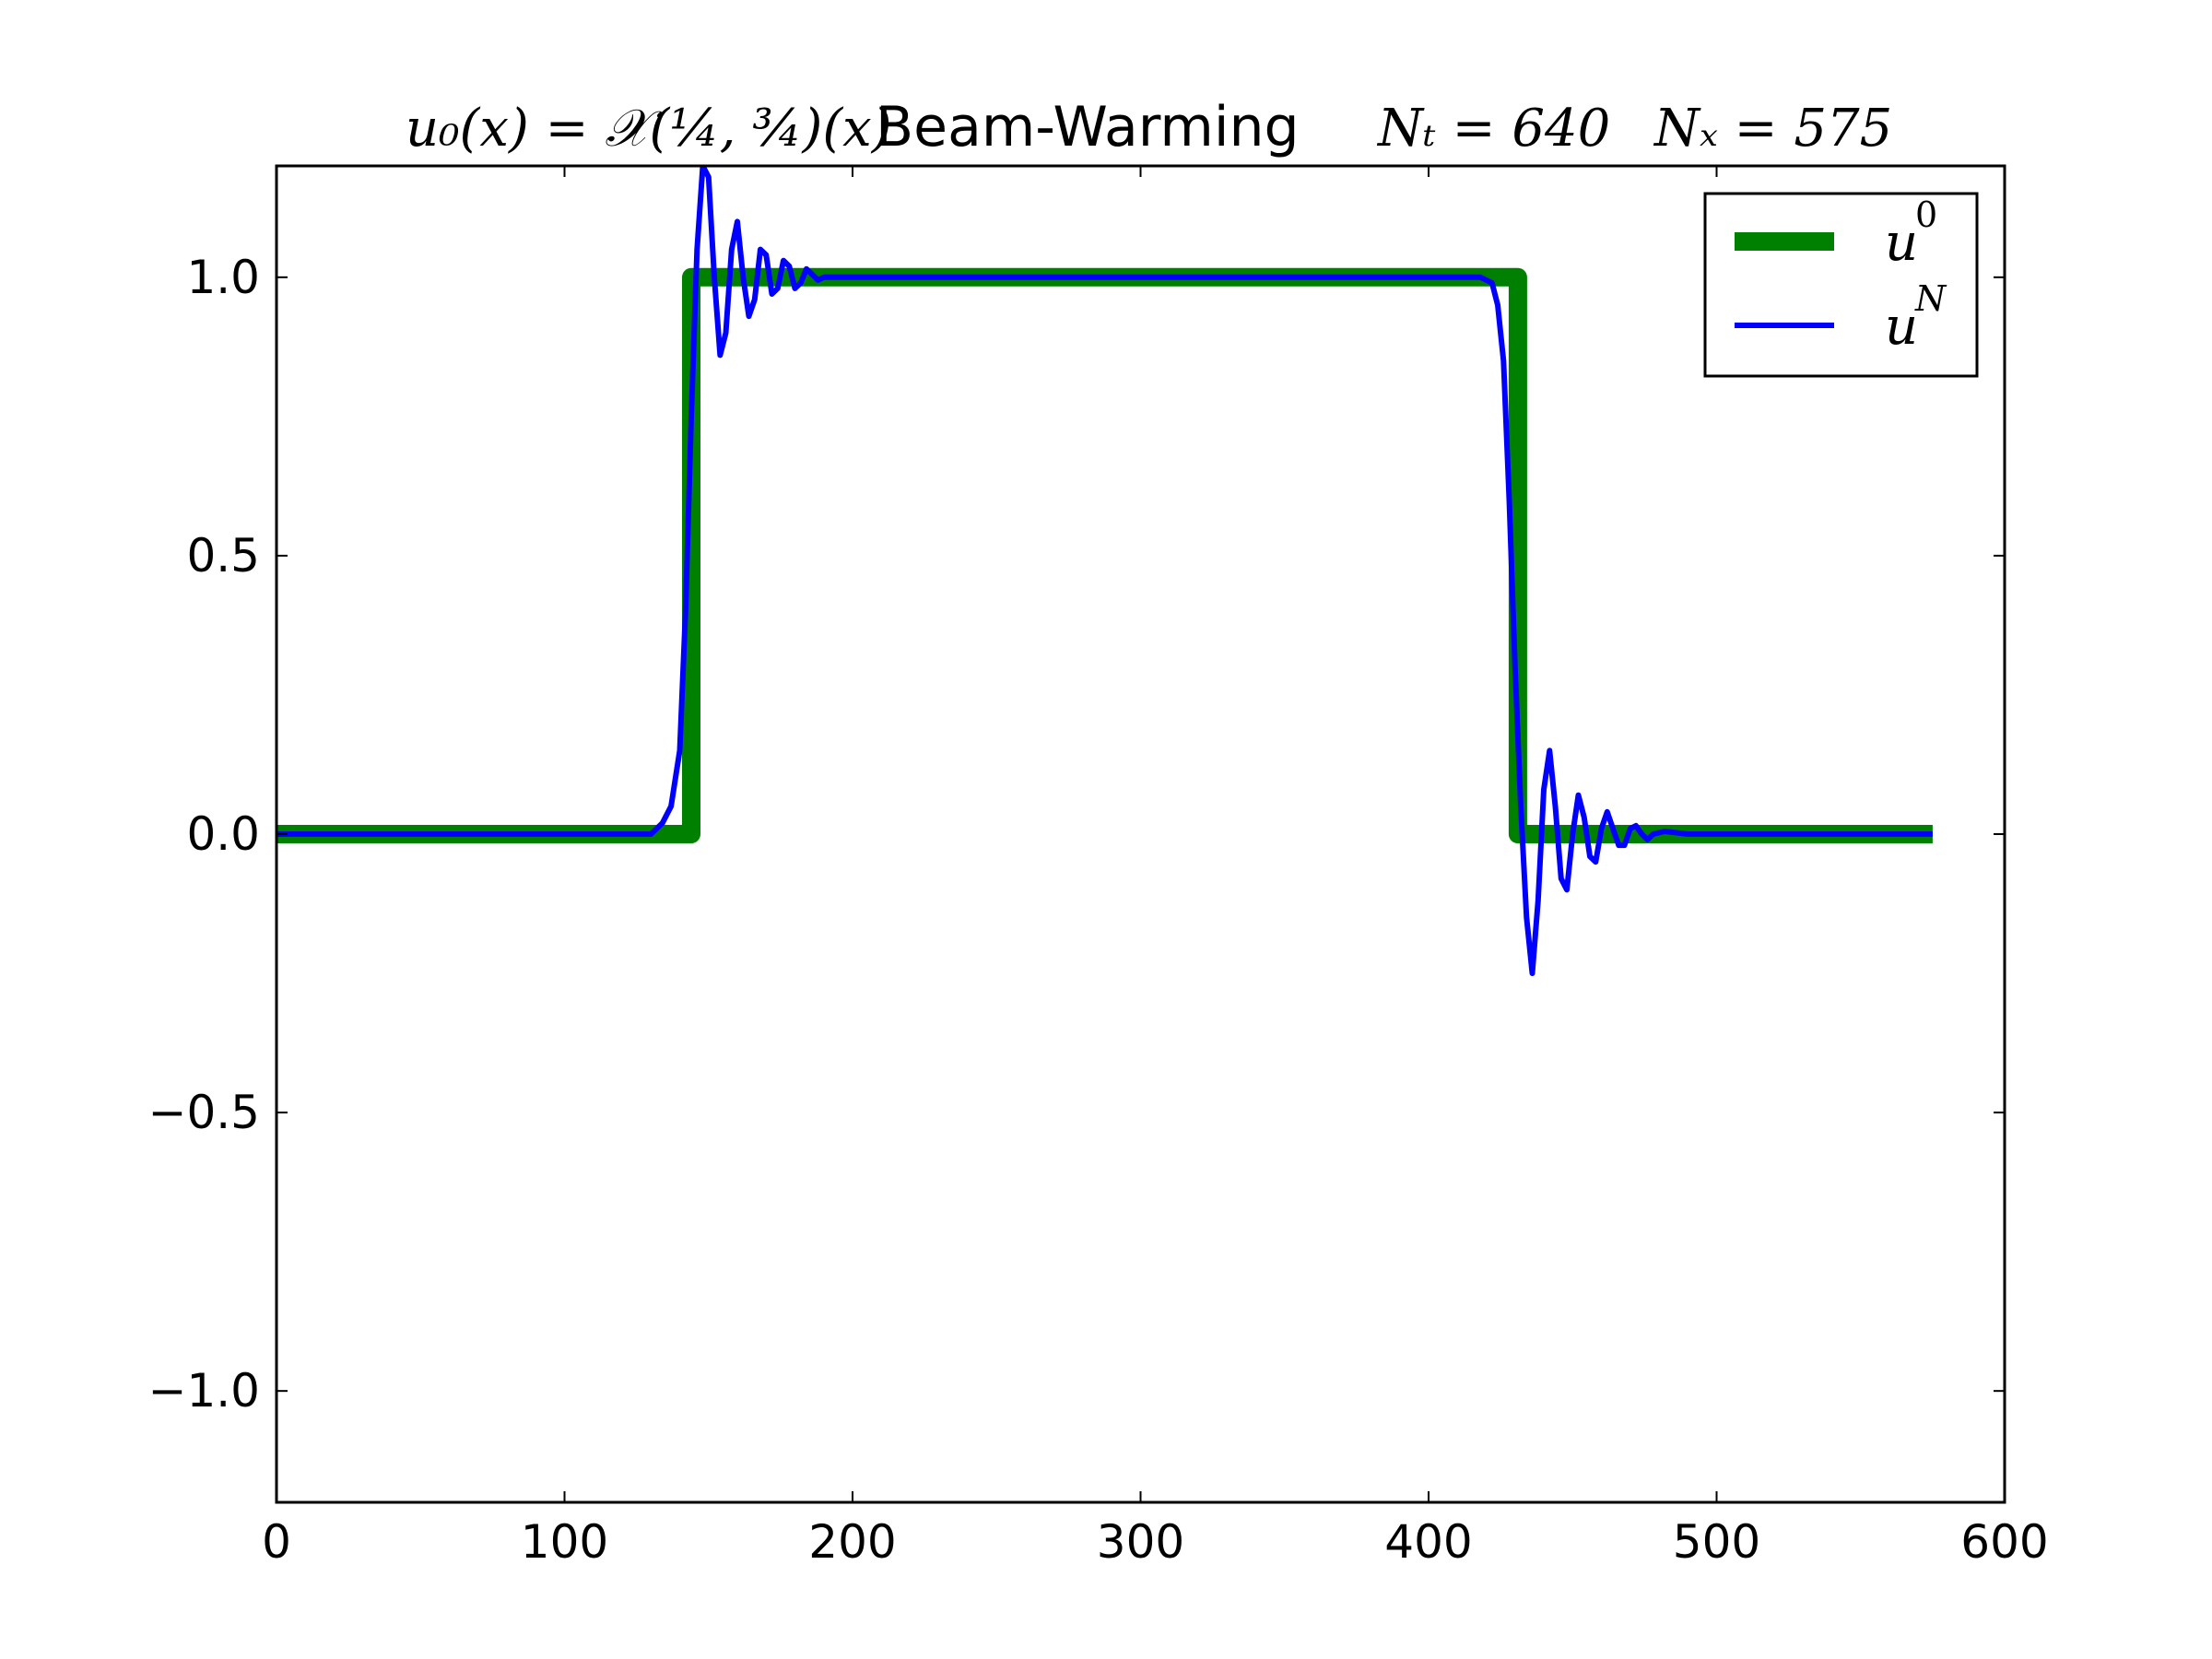  Describe the element at coordinates (564, 1542) in the screenshot. I see `x-tick-label: 100` at that location.